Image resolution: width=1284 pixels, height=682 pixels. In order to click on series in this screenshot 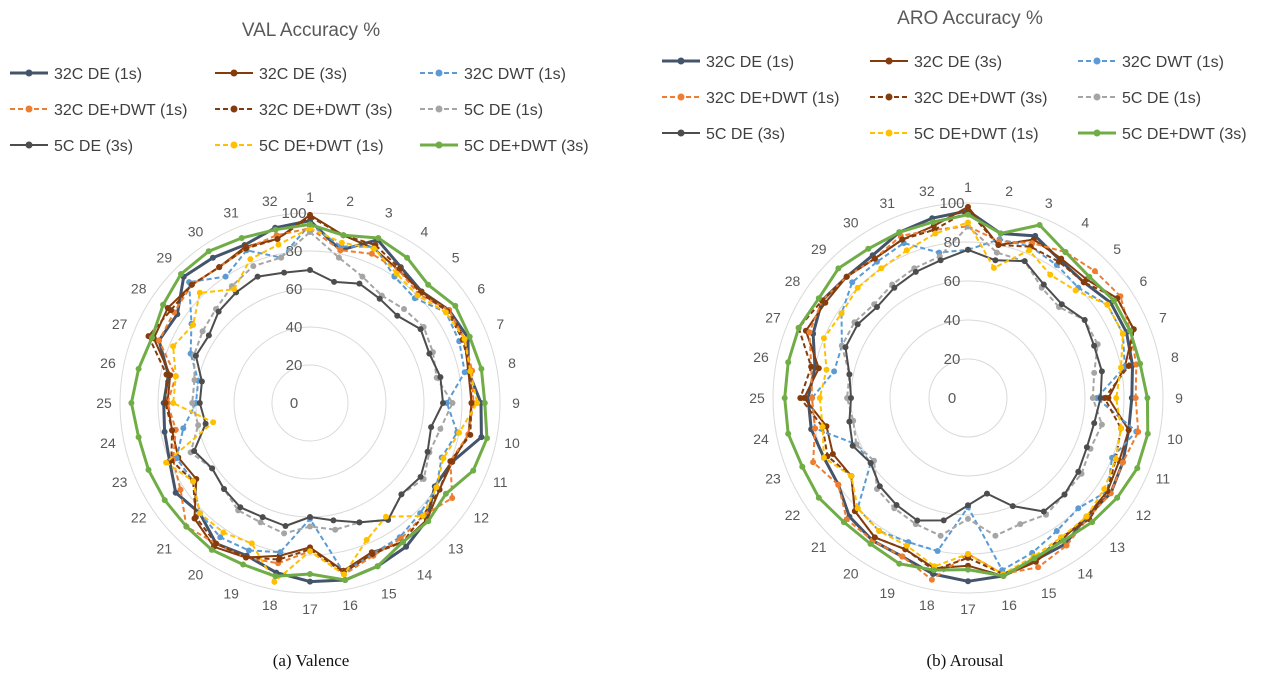, I will do `click(971, 398)`.